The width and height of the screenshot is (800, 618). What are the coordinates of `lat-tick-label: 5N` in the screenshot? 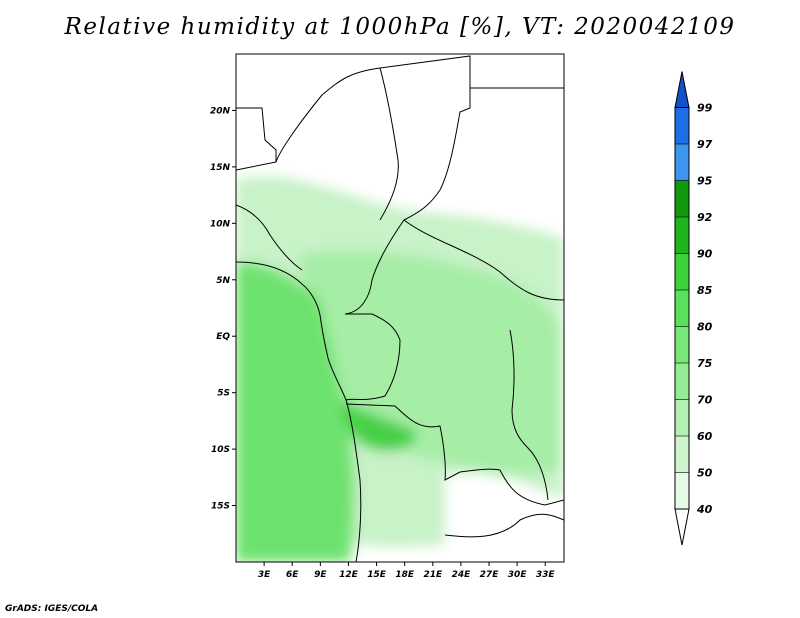 It's located at (223, 281).